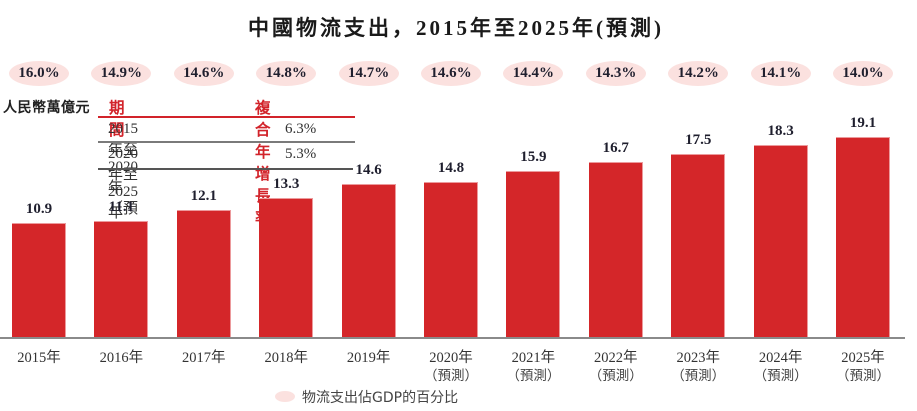  I want to click on cagr-table-bottom-rule, so click(225, 169).